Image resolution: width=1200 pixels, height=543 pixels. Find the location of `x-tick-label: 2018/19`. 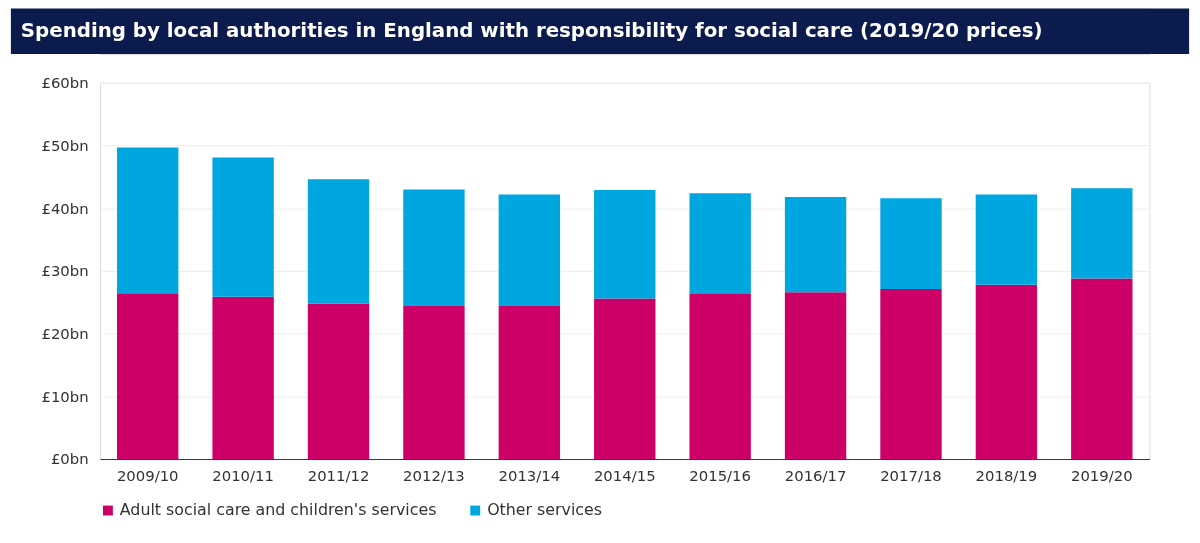

x-tick-label: 2018/19 is located at coordinates (1006, 476).